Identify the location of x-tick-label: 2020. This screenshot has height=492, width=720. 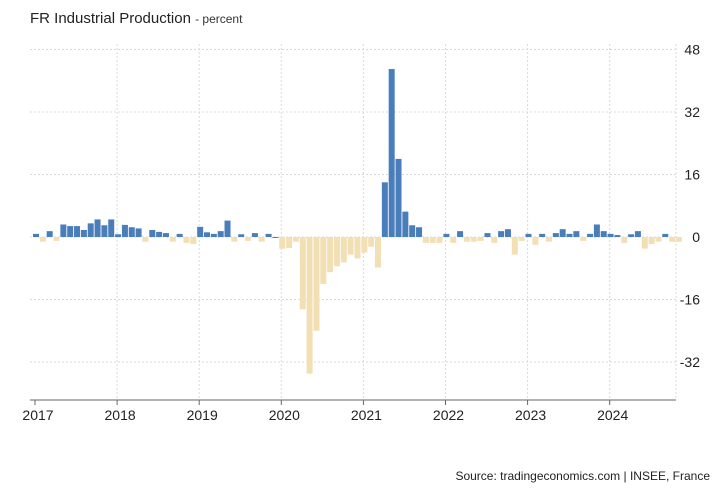
(284, 415).